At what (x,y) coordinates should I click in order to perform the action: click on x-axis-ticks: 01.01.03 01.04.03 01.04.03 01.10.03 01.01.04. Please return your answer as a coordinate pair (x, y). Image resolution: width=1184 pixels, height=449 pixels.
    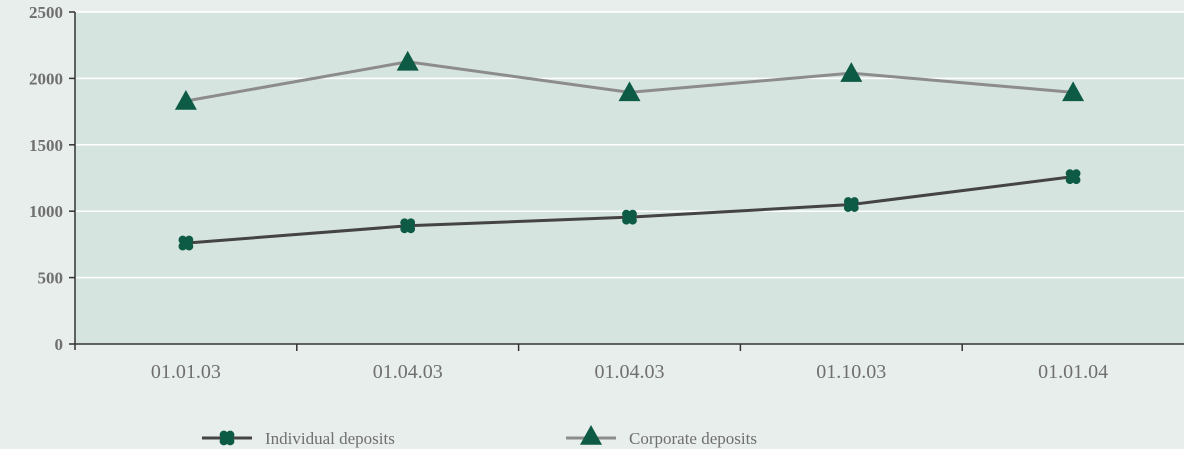
    Looking at the image, I should click on (629, 372).